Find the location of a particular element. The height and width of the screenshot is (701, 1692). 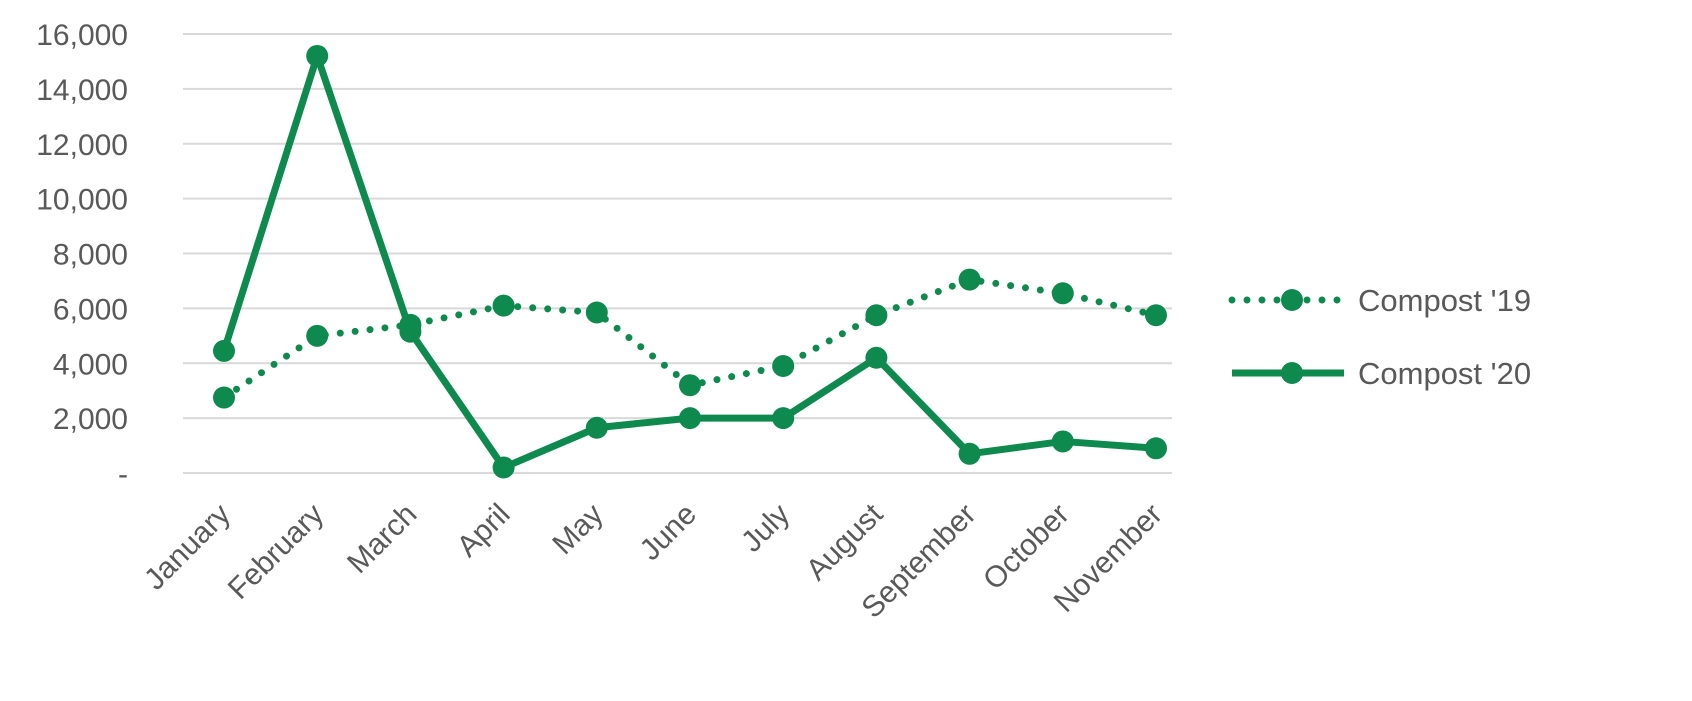

y-tick-label: 16,000 is located at coordinates (82, 35).